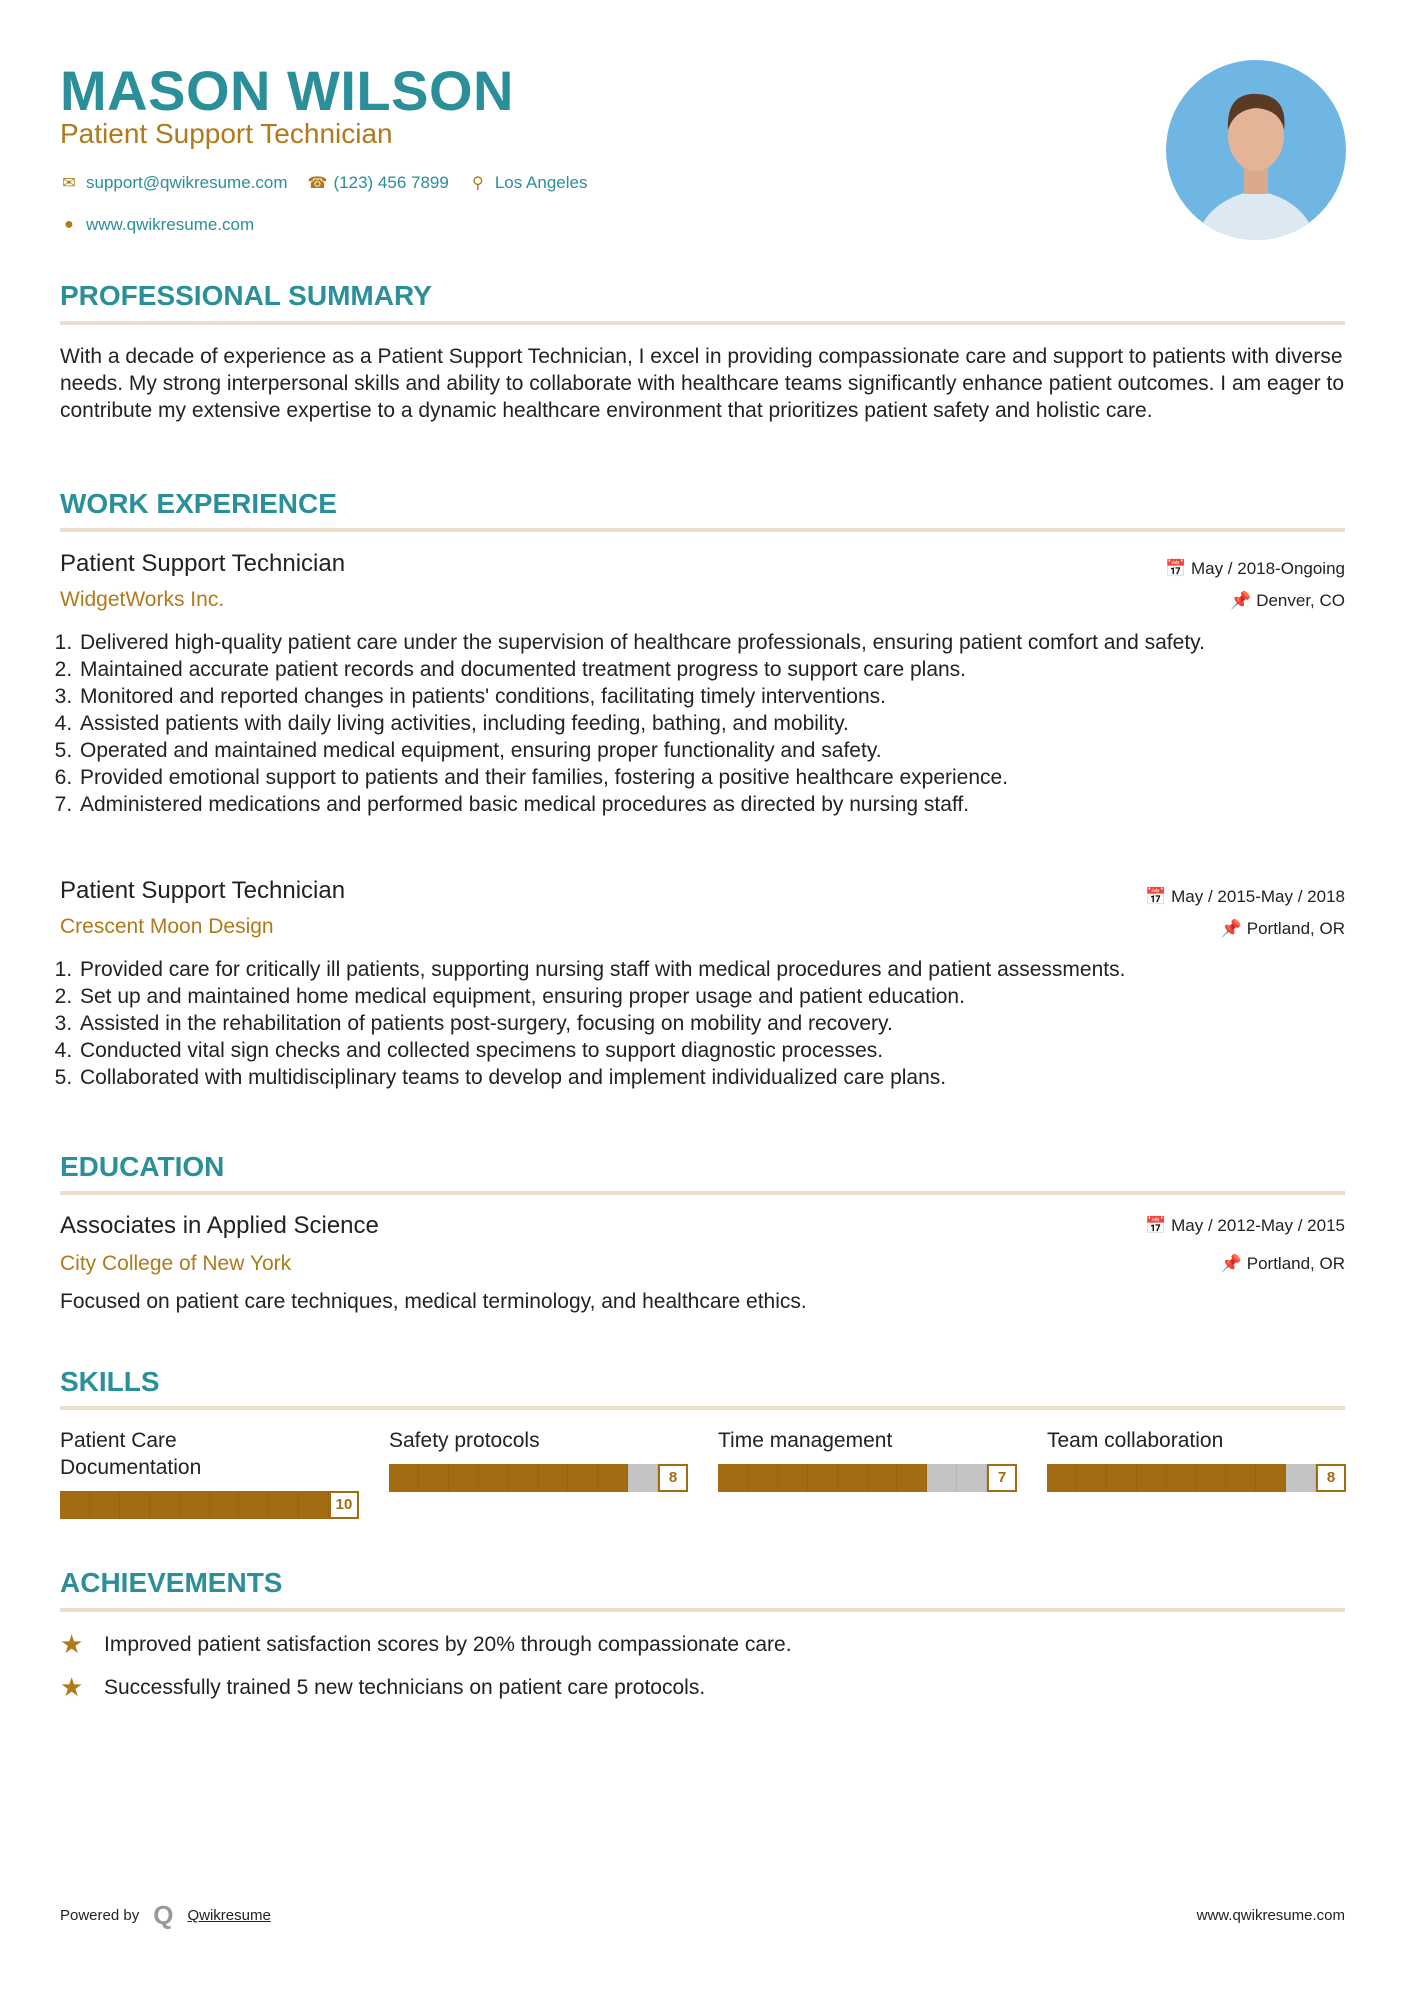 Image resolution: width=1407 pixels, height=1990 pixels. I want to click on brand-link: Qwikresume, so click(229, 1915).